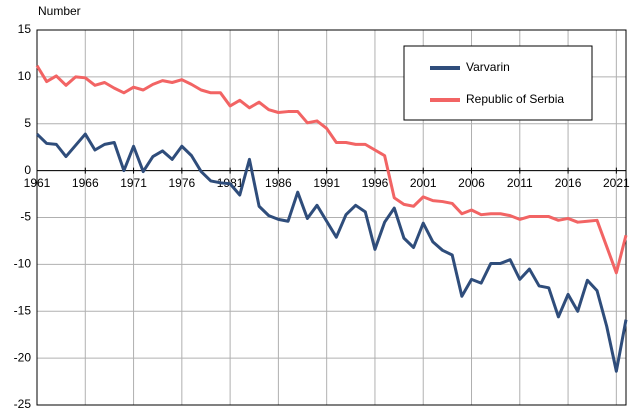 The height and width of the screenshot is (410, 639). Describe the element at coordinates (515, 99) in the screenshot. I see `legend-label: Republic of Serbia` at that location.